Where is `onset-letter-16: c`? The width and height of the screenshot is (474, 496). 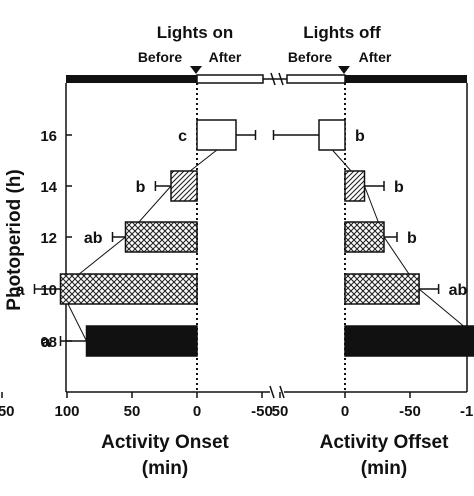 onset-letter-16: c is located at coordinates (182, 136).